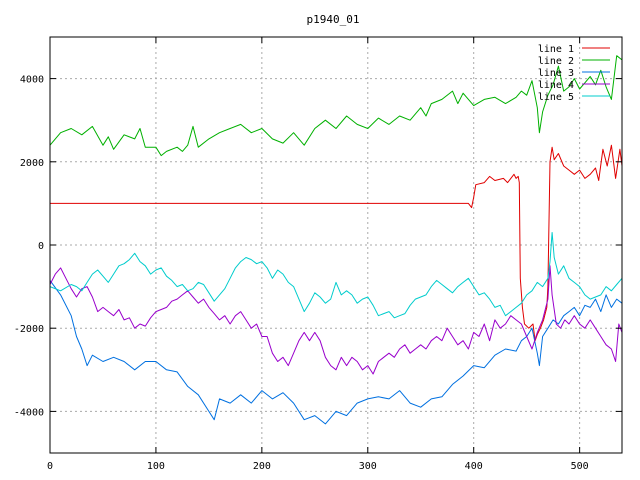  I want to click on y-tick-label: -2000, so click(29, 329).